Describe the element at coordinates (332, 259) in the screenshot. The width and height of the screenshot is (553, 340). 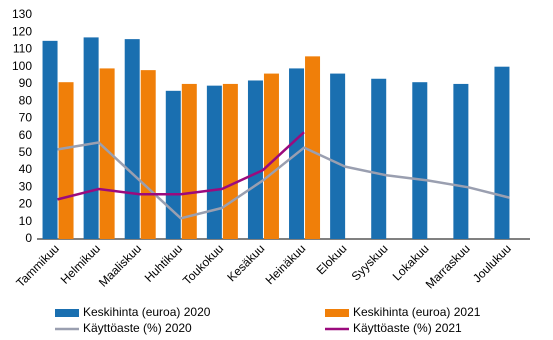
I see `x-tick-label: Elokuu` at that location.